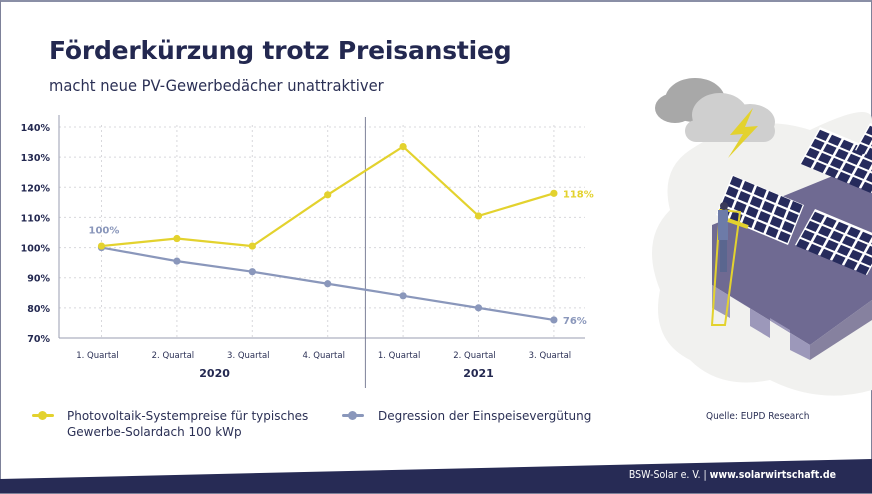  What do you see at coordinates (280, 50) in the screenshot?
I see `page-title: Förderkürzung trotz Preisanstieg` at bounding box center [280, 50].